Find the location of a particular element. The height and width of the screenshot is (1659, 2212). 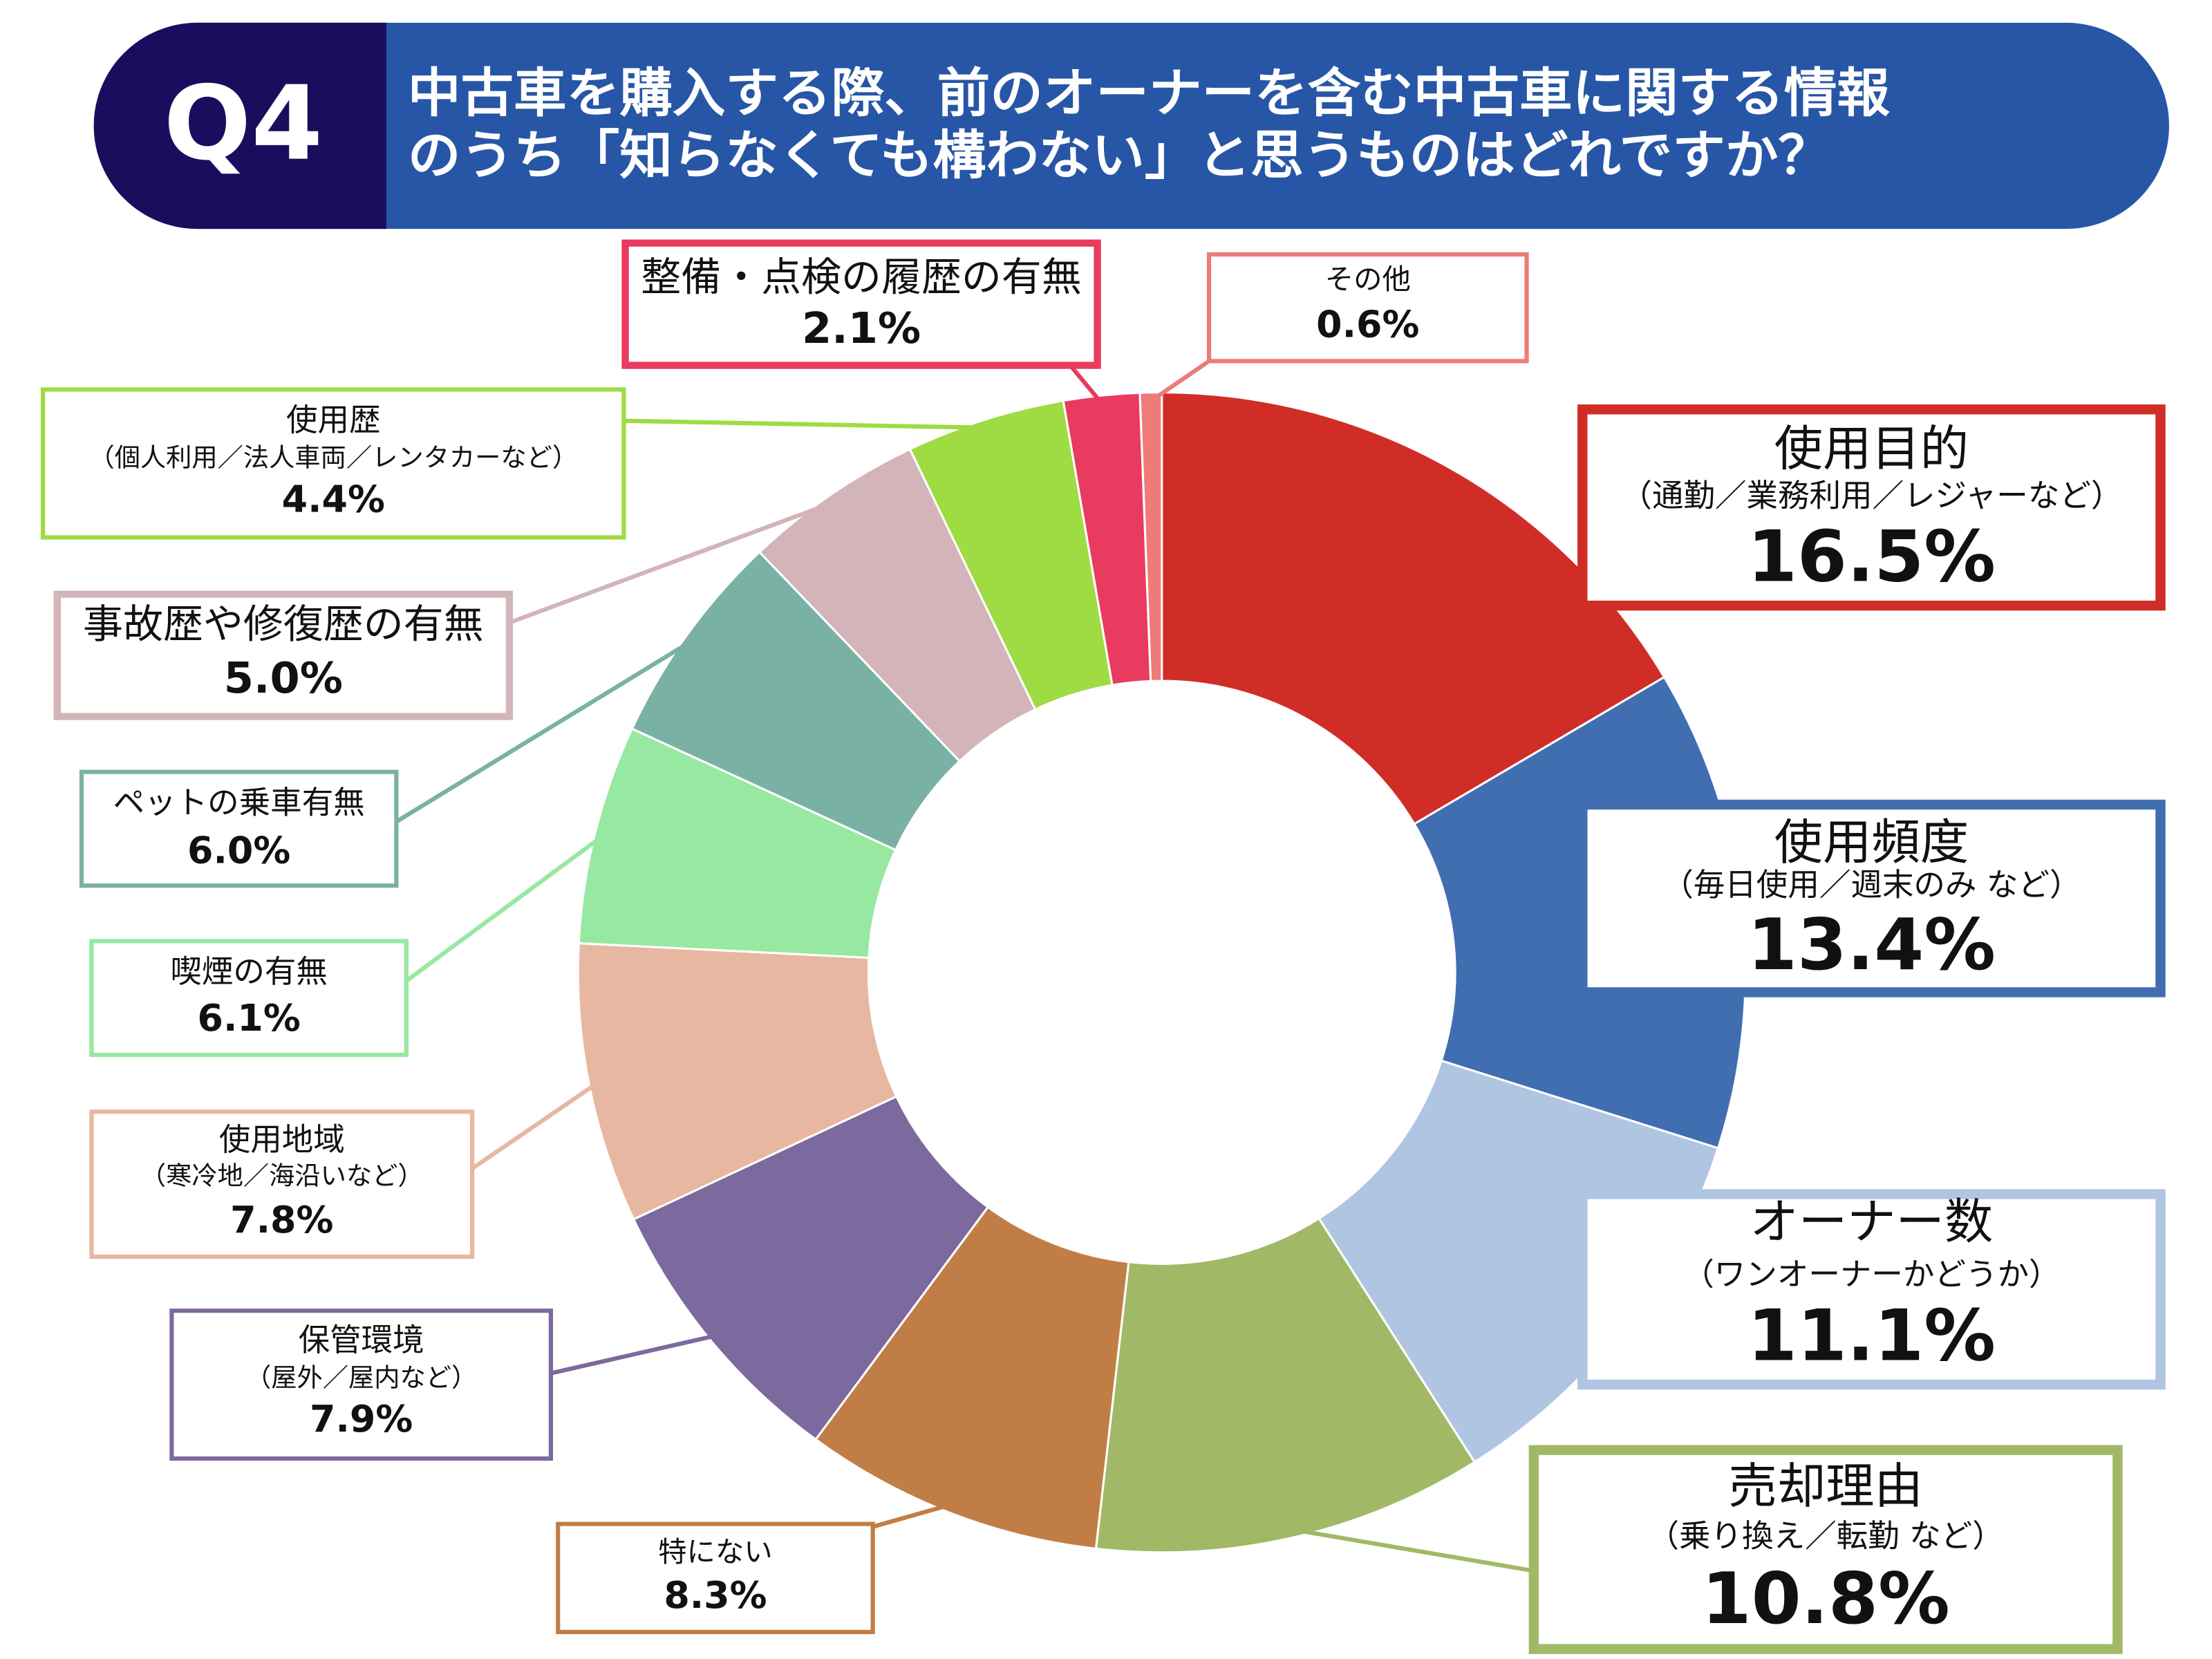

label-title: 使用頻度 is located at coordinates (1872, 842).